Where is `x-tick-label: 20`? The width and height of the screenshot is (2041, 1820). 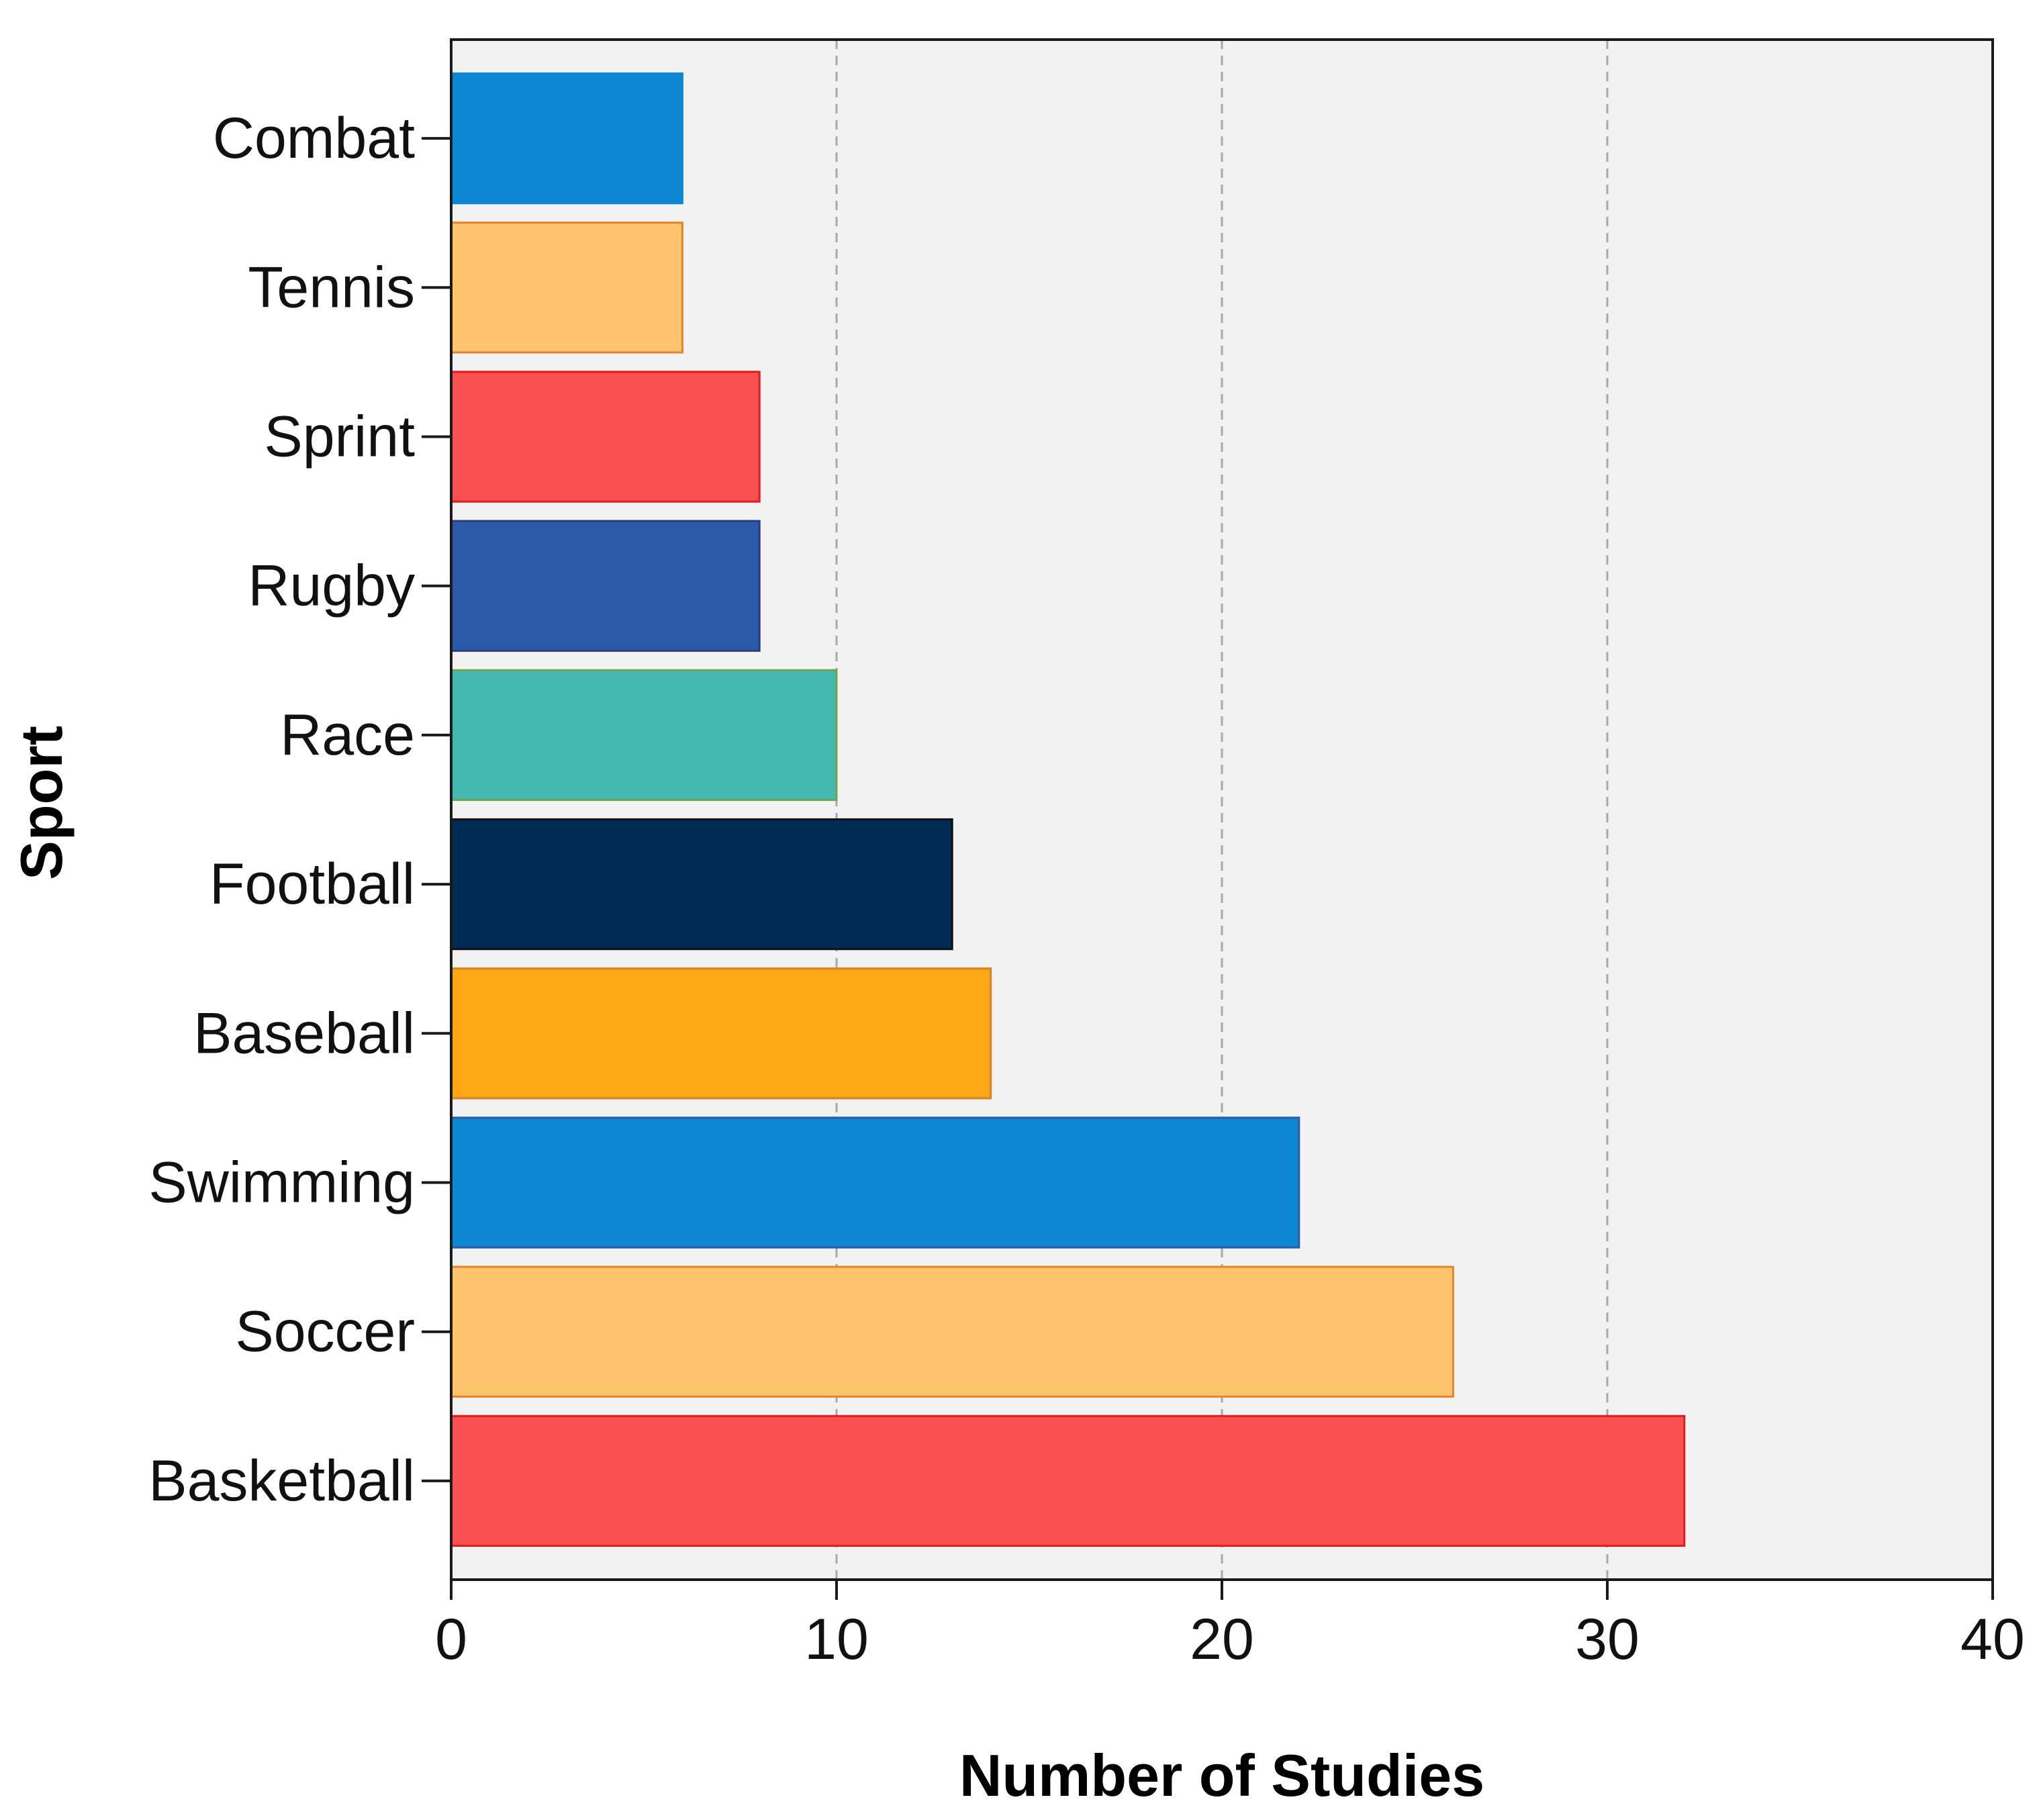
x-tick-label: 20 is located at coordinates (1222, 1639).